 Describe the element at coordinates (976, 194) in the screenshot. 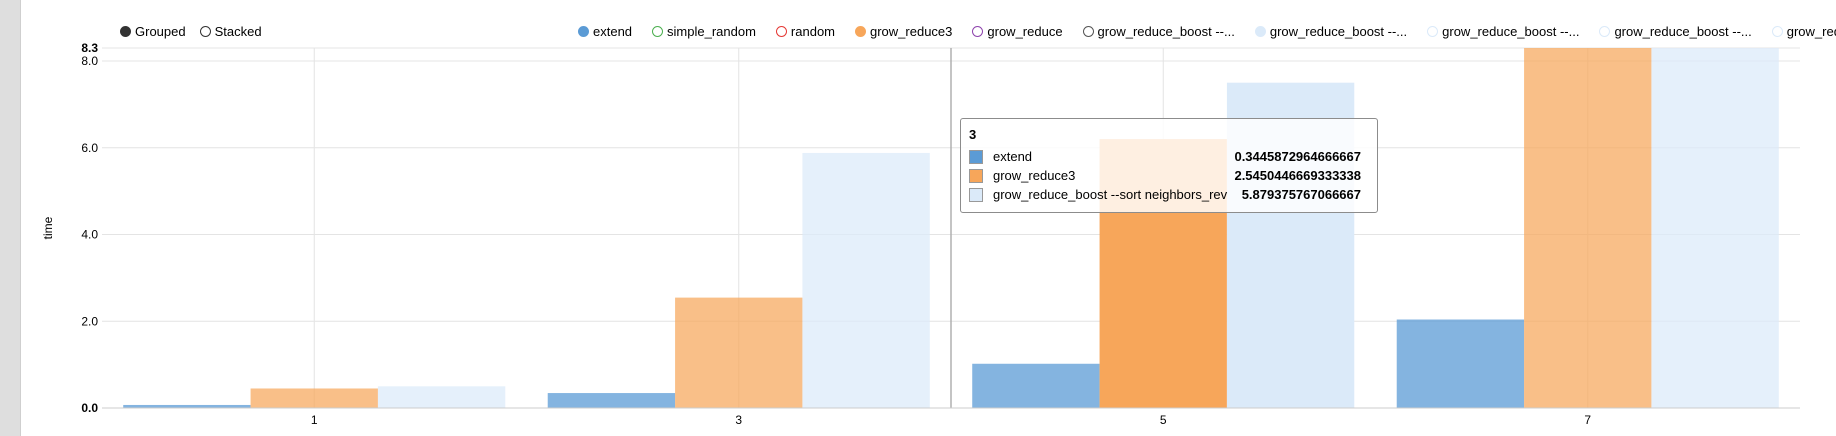

I see `tooltip-swatch-grow-reduce-boost` at that location.